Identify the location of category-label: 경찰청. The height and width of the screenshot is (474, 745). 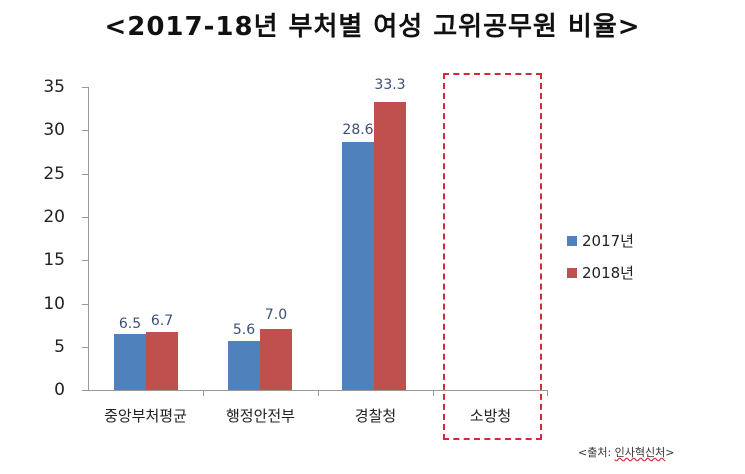
(375, 416).